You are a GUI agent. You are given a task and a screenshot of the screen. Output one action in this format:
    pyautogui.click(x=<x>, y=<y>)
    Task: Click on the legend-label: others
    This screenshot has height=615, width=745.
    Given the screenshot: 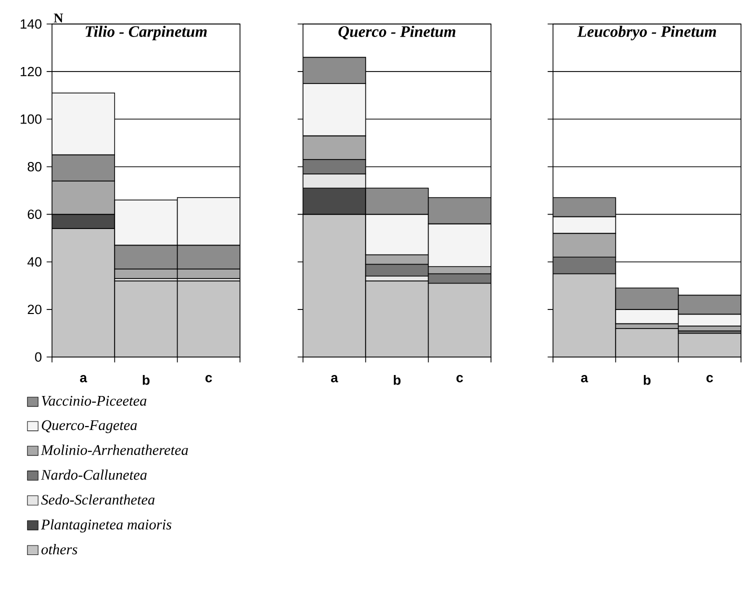 What is the action you would take?
    pyautogui.click(x=59, y=549)
    